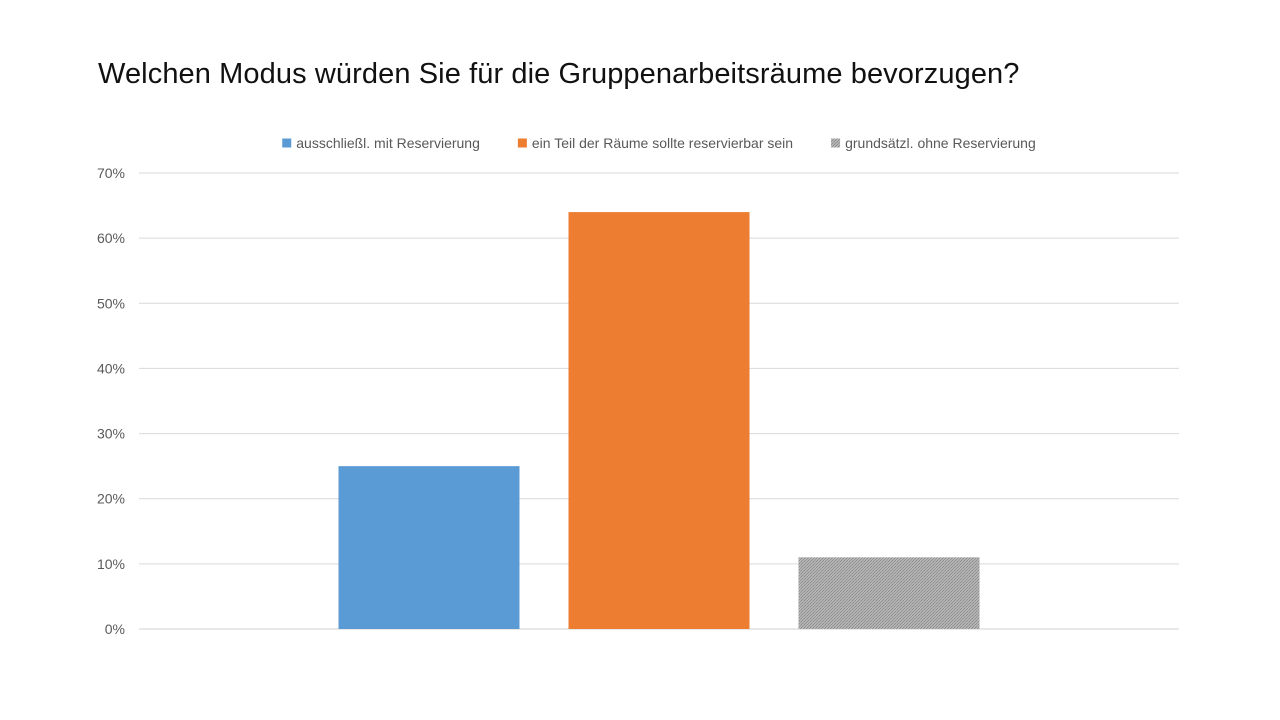  I want to click on legend-item: ausschließl. mit Reservierung, so click(381, 143).